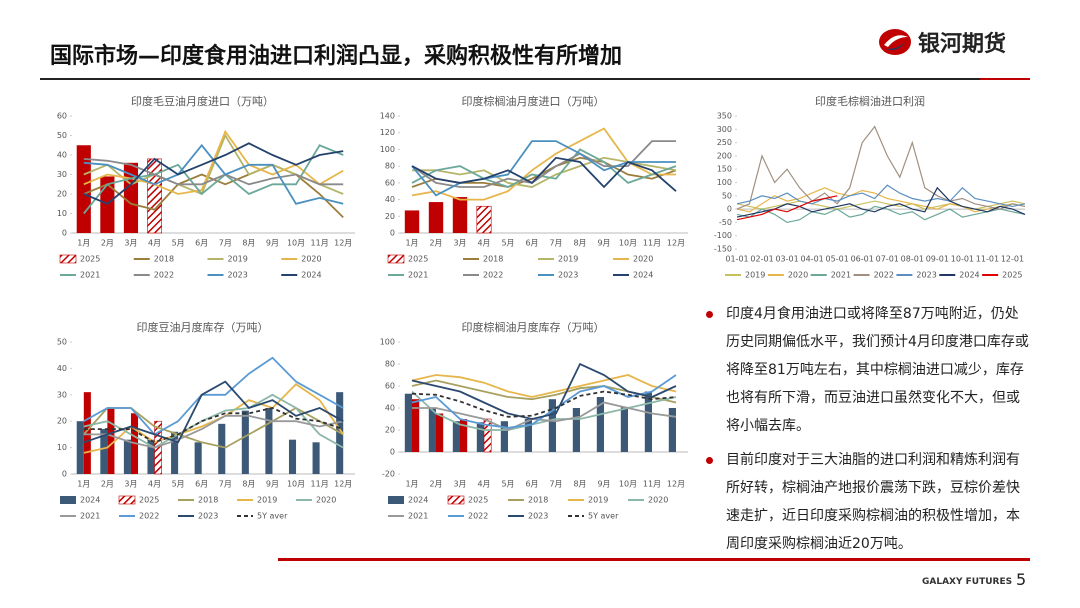 The height and width of the screenshot is (608, 1080). What do you see at coordinates (895, 42) in the screenshot?
I see `logo-icon` at bounding box center [895, 42].